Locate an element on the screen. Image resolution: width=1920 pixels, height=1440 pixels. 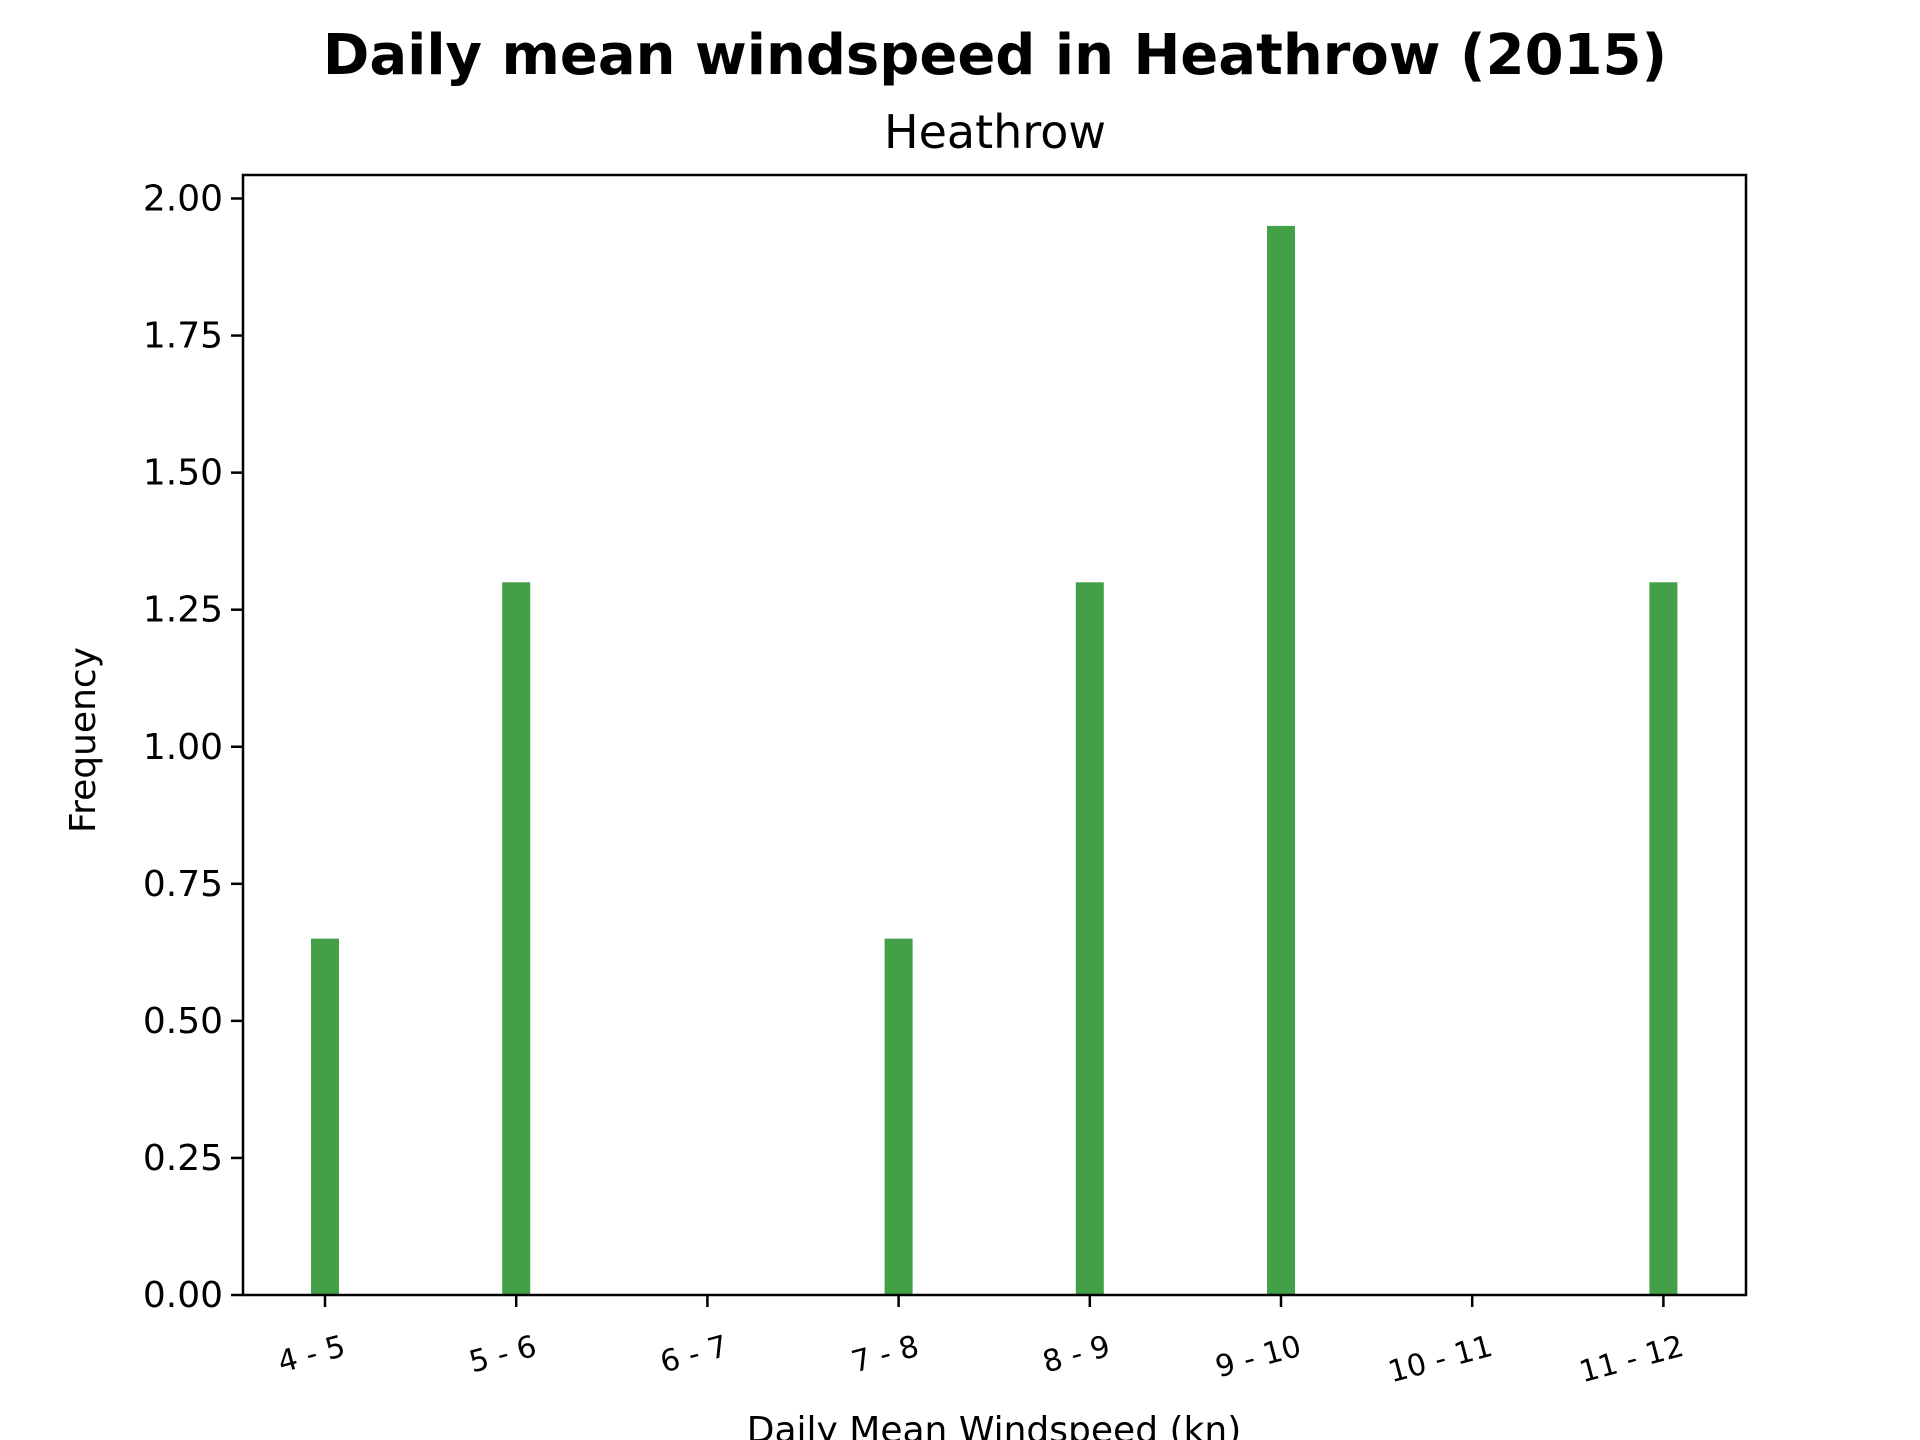
x-tick-label: 10 - 11 is located at coordinates (1441, 1359).